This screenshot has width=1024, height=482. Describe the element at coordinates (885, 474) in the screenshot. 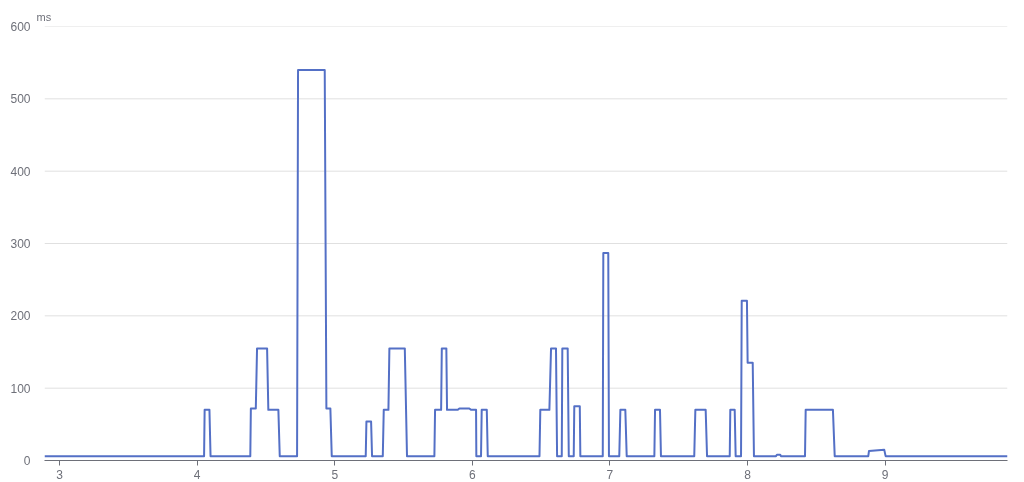

I see `x-tick-label: 9` at that location.